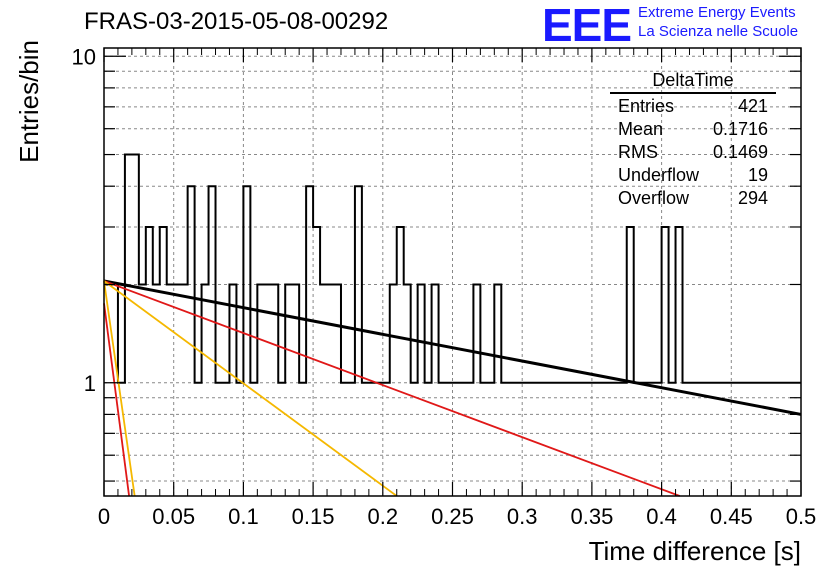  Describe the element at coordinates (313, 516) in the screenshot. I see `x-tick-label: 0.15` at that location.